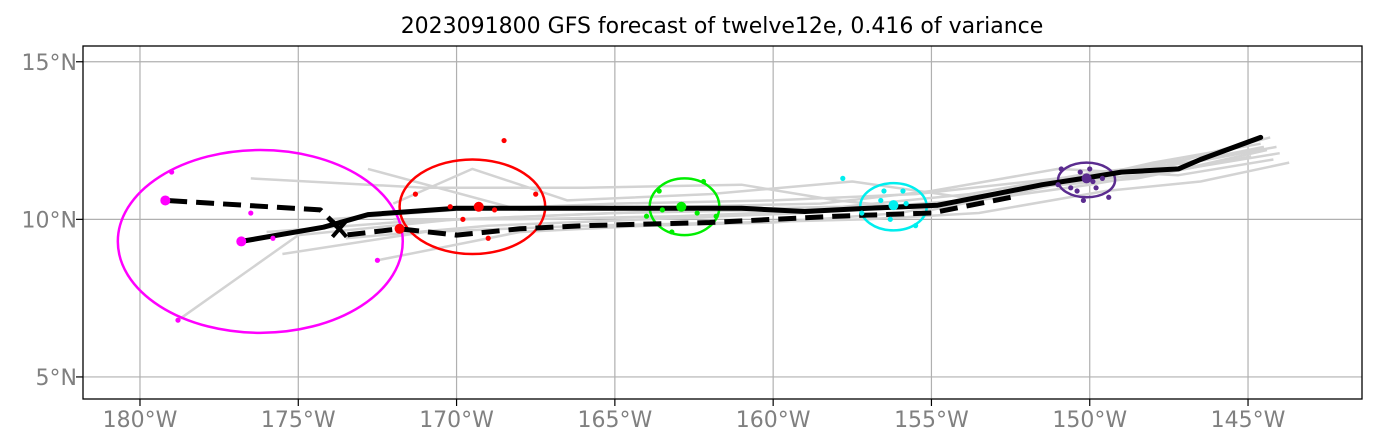 Image resolution: width=1376 pixels, height=444 pixels. What do you see at coordinates (298, 420) in the screenshot?
I see `x-tick-label: 175°W` at bounding box center [298, 420].